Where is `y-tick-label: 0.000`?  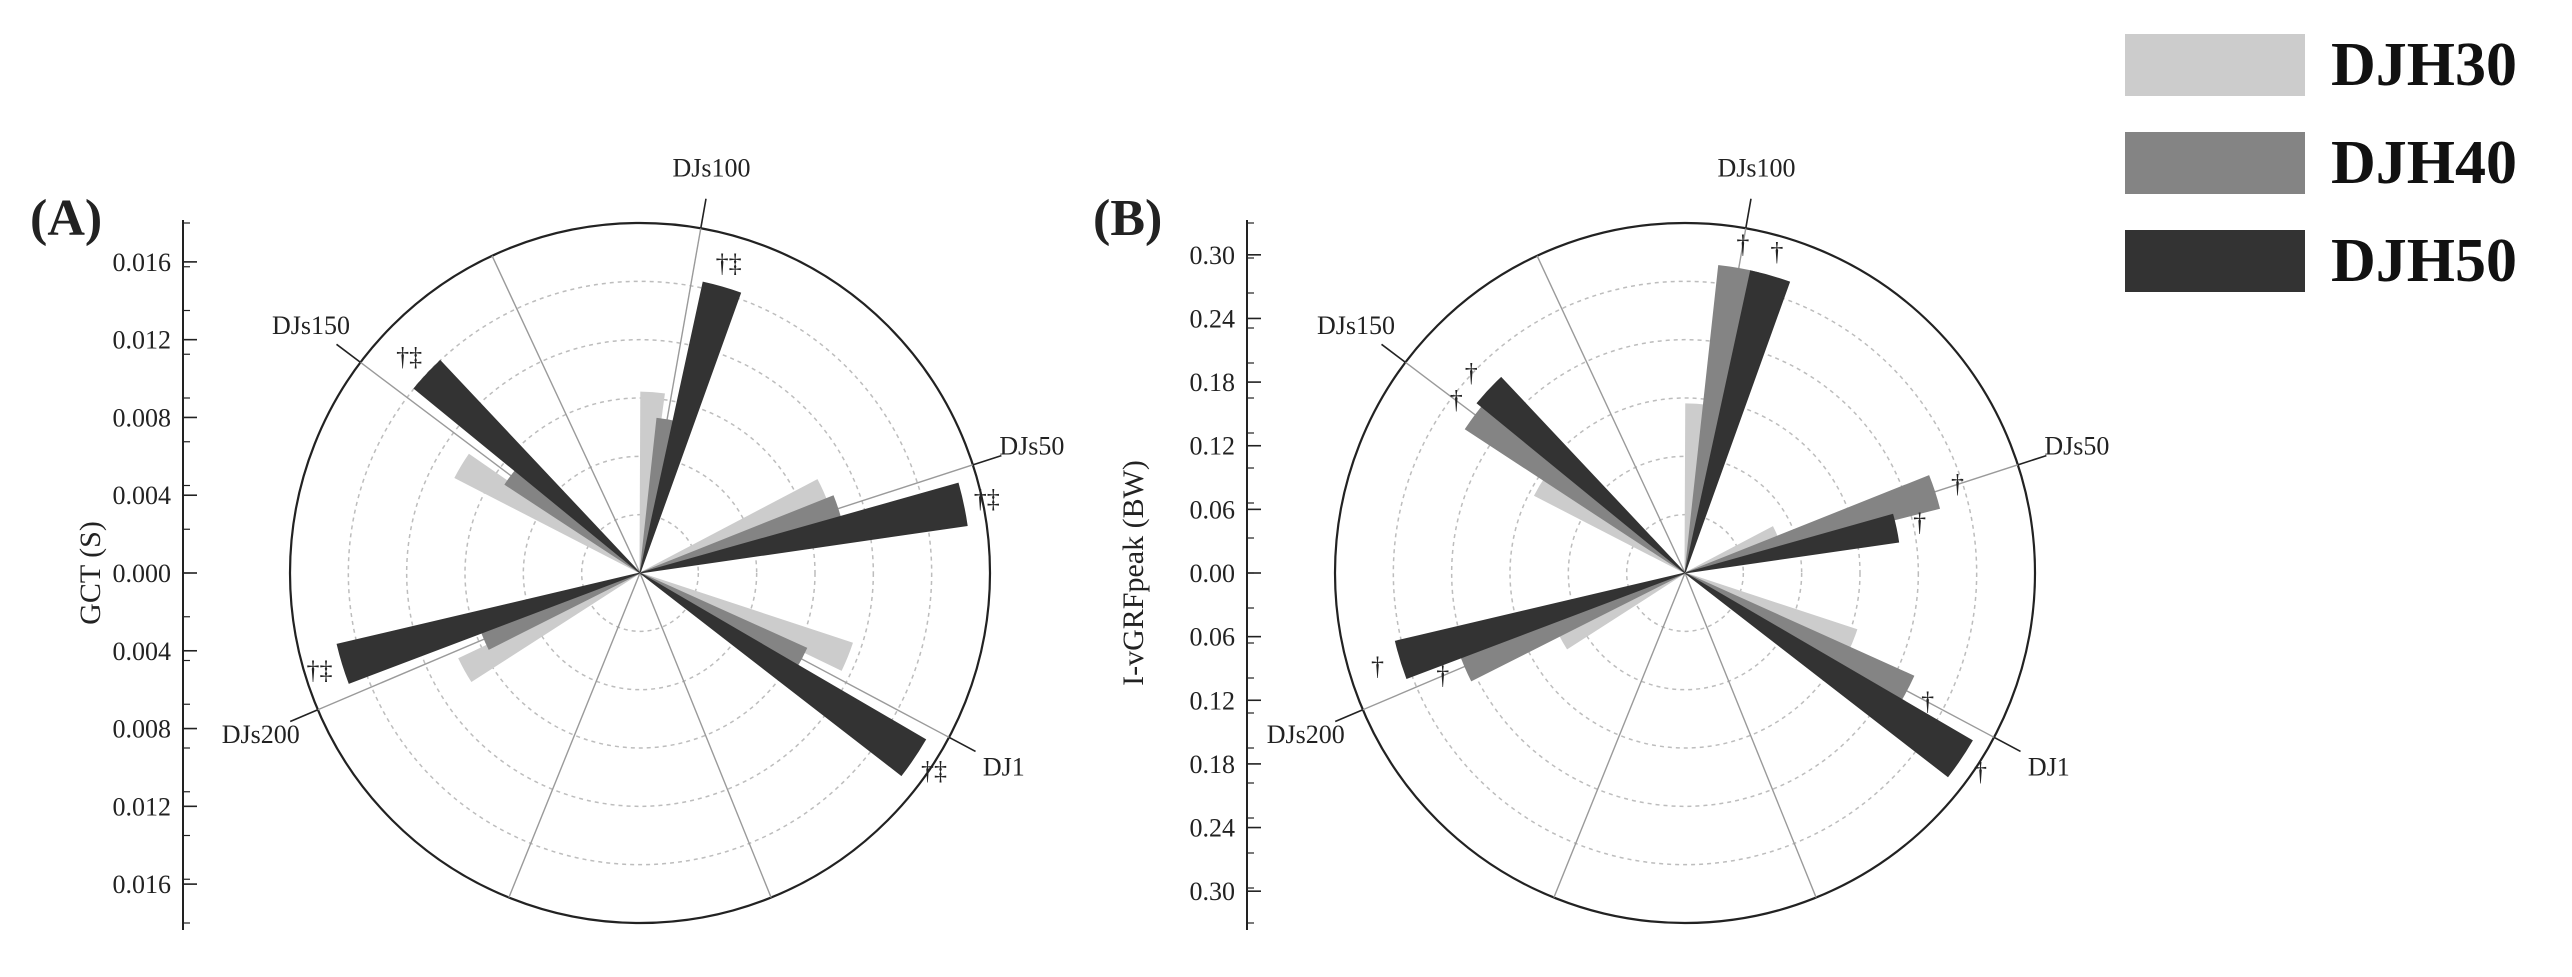
y-tick-label: 0.000 is located at coordinates (142, 573).